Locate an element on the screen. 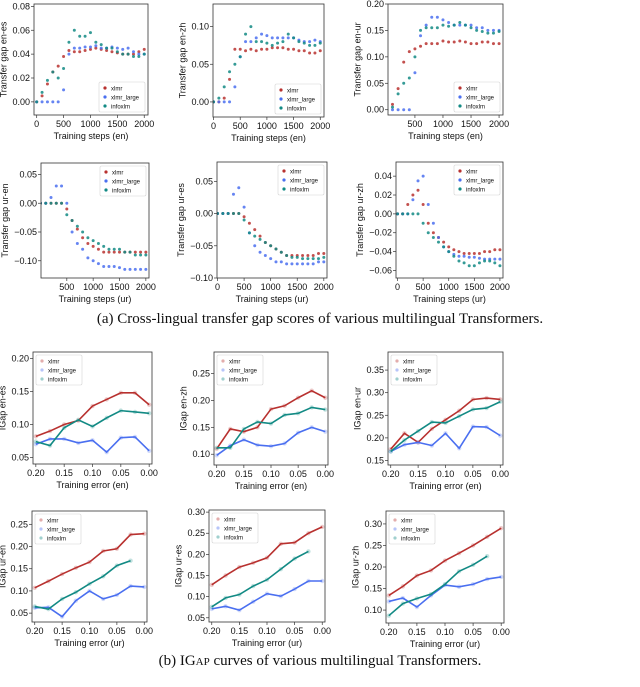 The image size is (640, 687). line-xlmr_large is located at coordinates (271, 441).